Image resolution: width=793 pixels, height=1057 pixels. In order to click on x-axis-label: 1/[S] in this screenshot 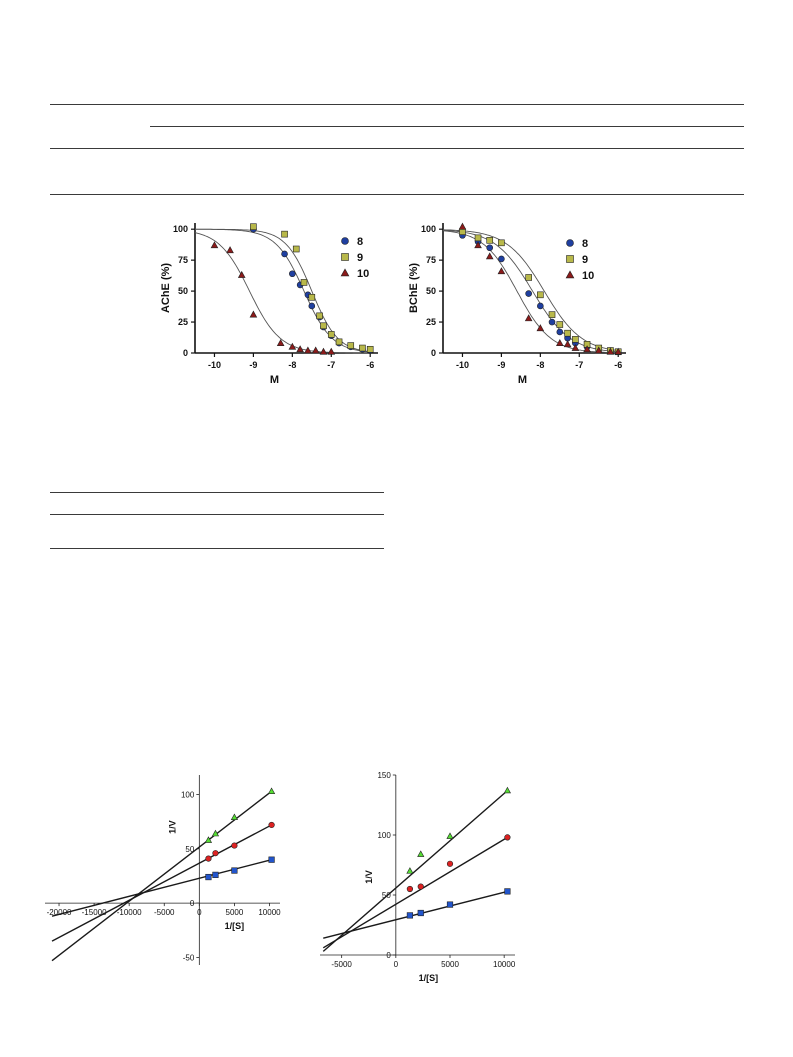, I will do `click(235, 926)`.